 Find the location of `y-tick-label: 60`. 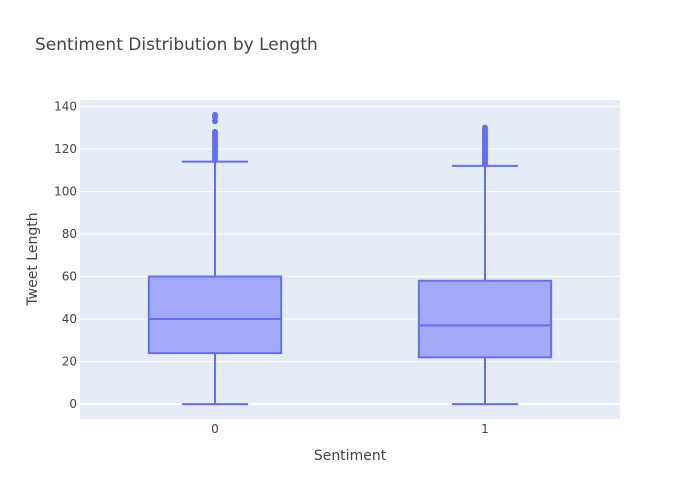

y-tick-label: 60 is located at coordinates (69, 277).